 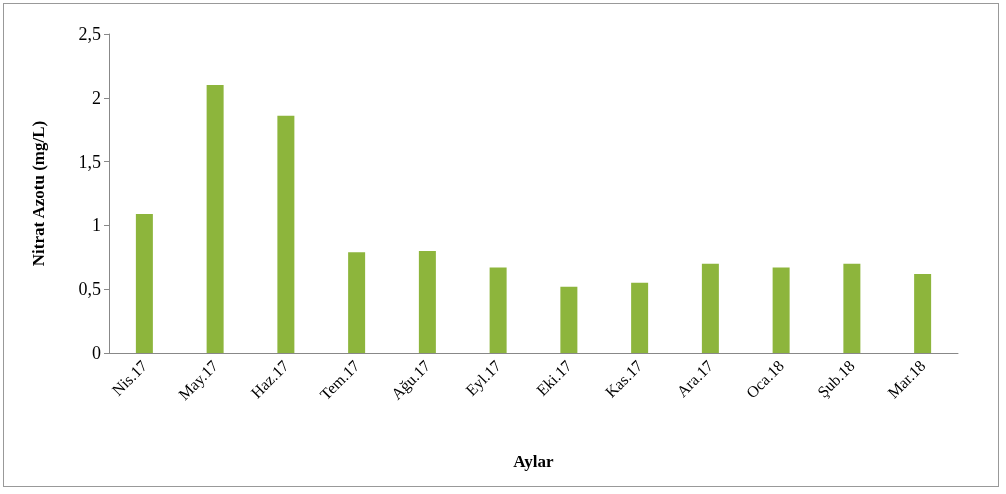 What do you see at coordinates (96, 97) in the screenshot?
I see `y-tick-label: 2` at bounding box center [96, 97].